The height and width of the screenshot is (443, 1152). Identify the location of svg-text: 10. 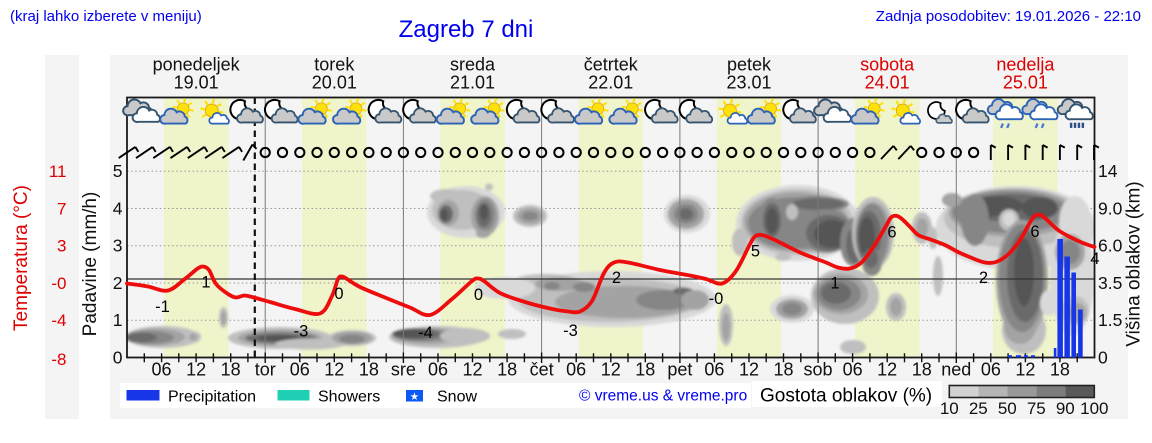
(949, 408).